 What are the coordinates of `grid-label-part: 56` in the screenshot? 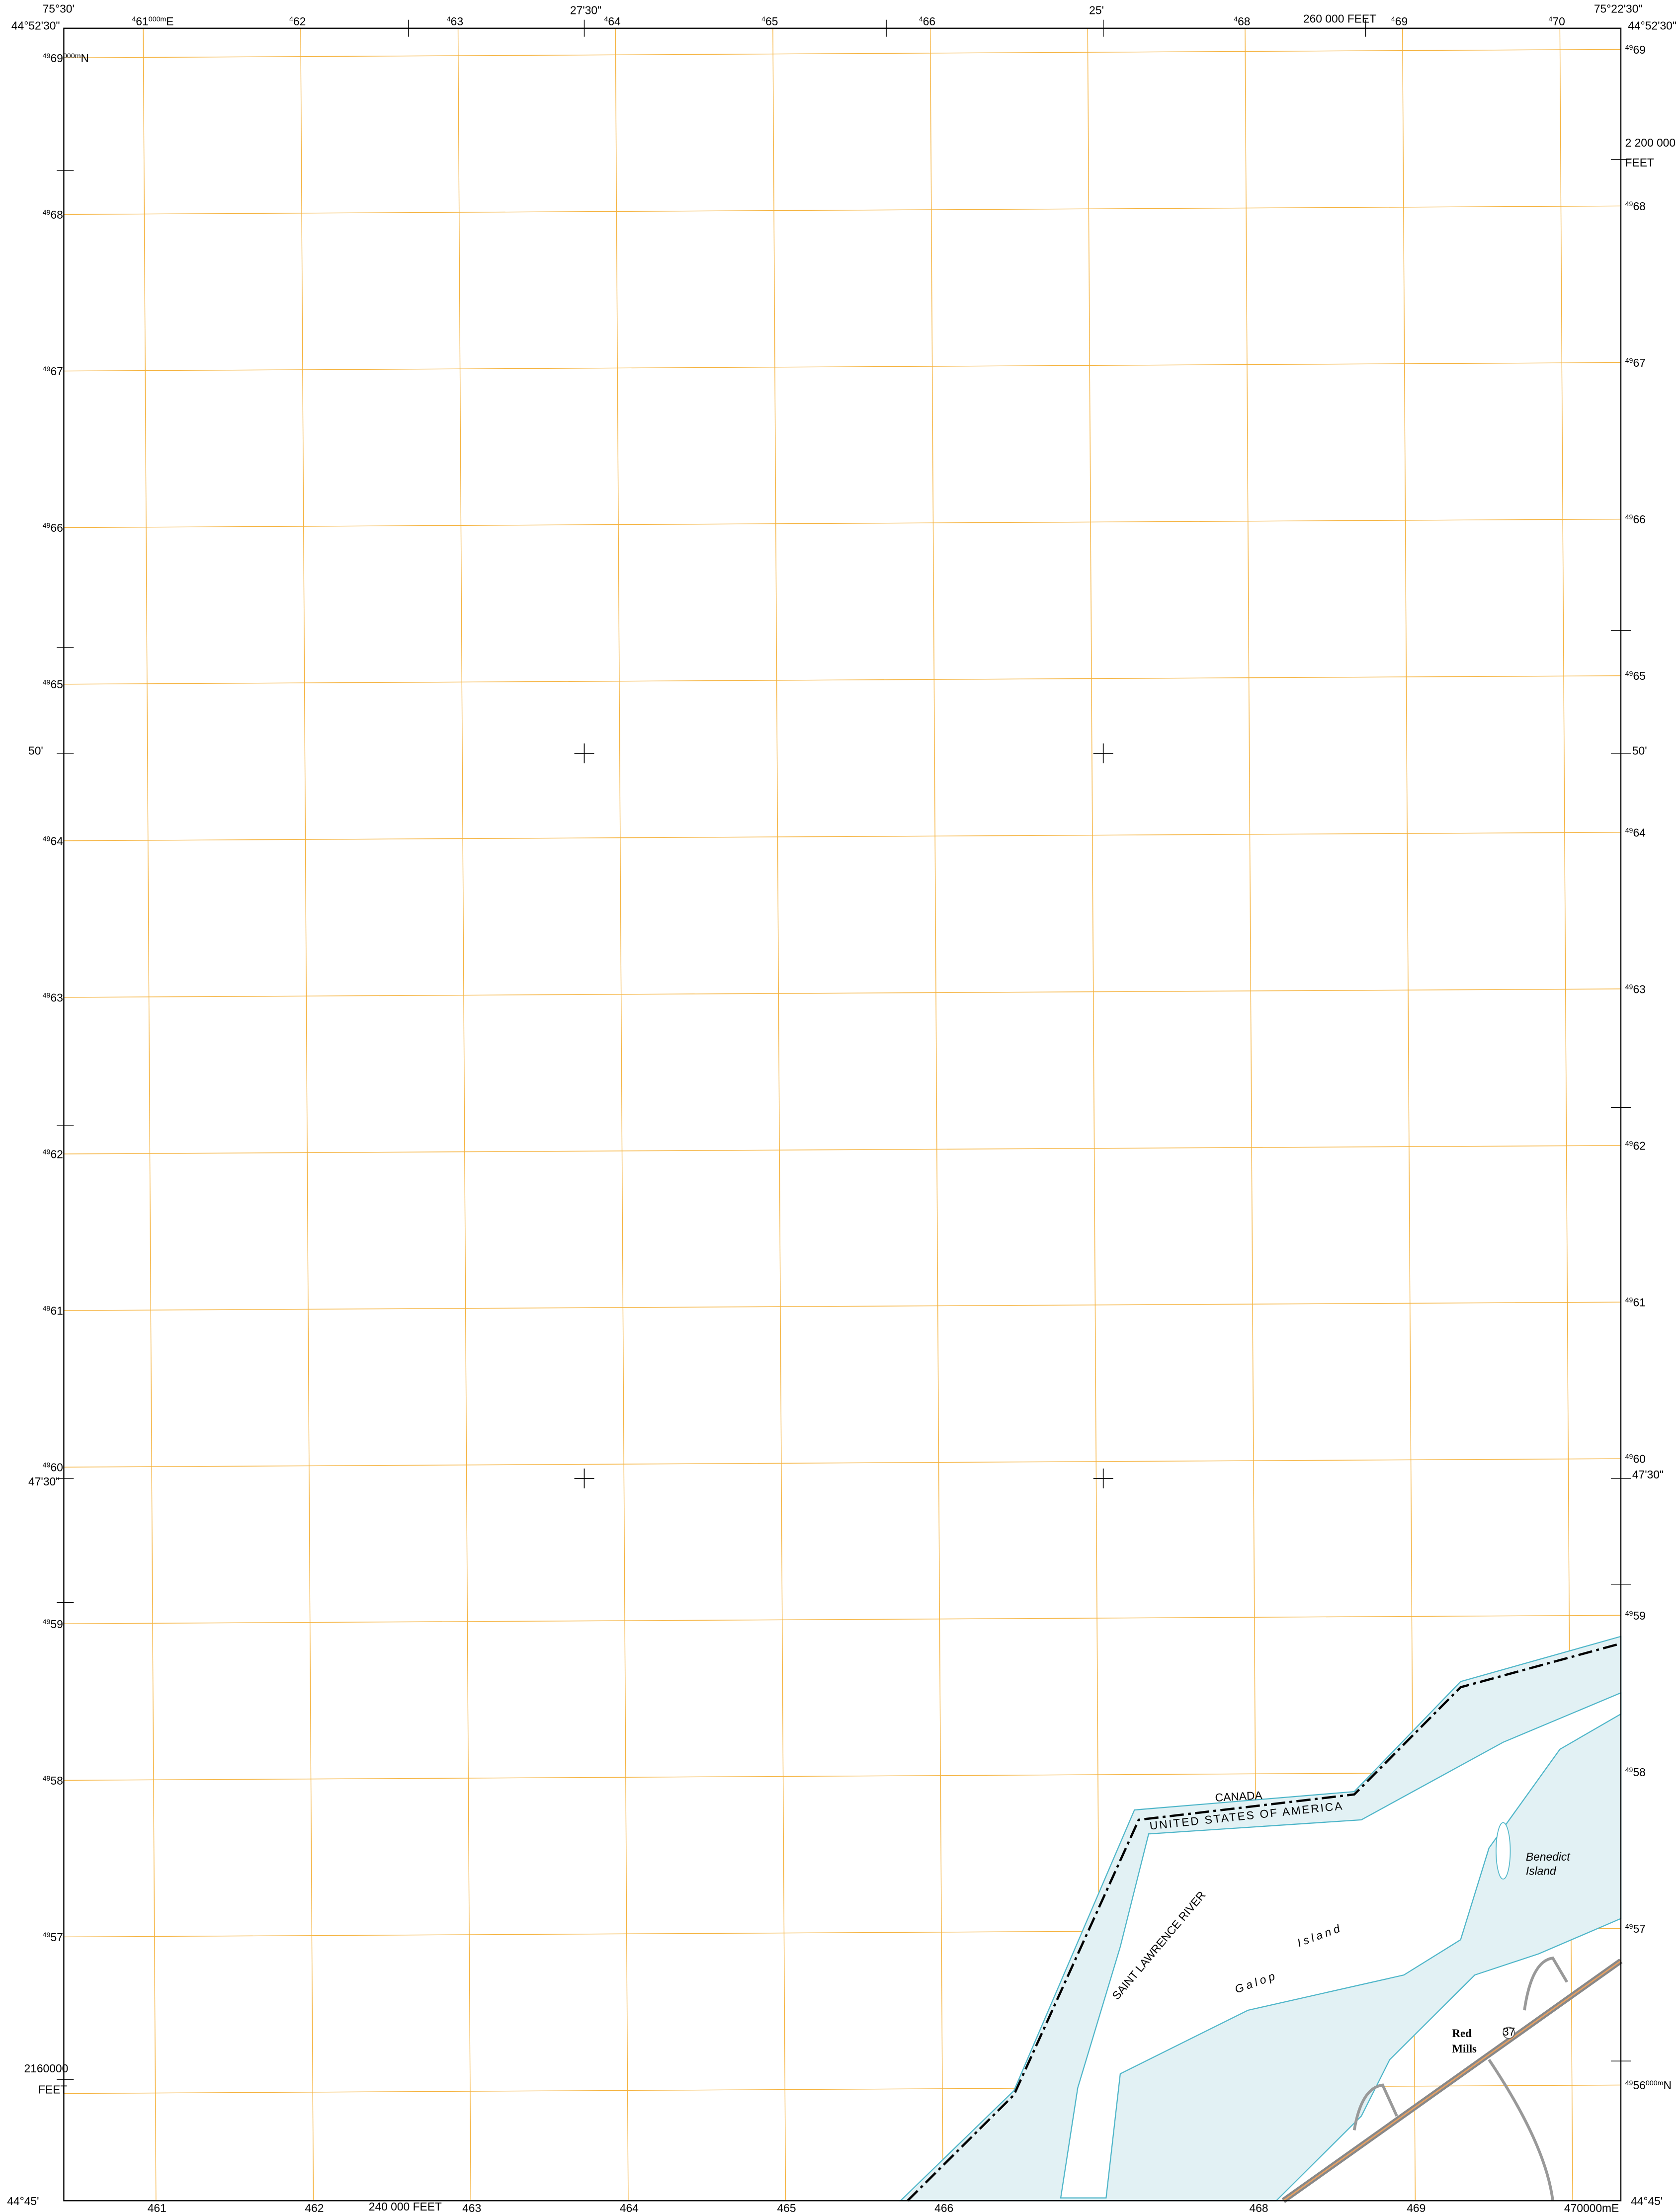 It's located at (1639, 2085).